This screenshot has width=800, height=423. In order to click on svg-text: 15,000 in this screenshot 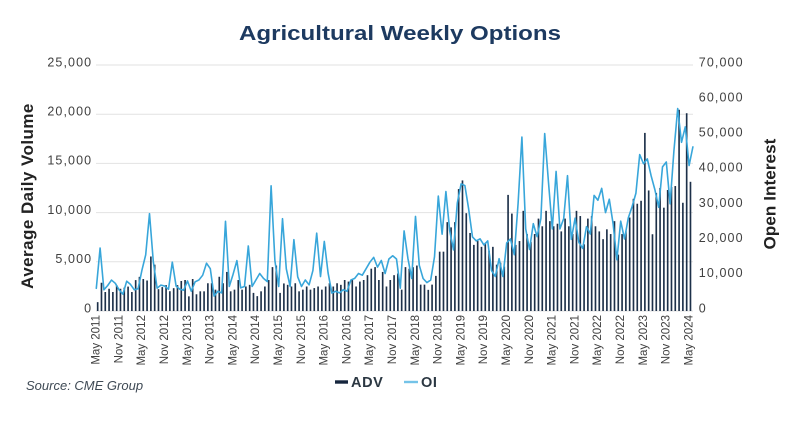, I will do `click(69, 161)`.